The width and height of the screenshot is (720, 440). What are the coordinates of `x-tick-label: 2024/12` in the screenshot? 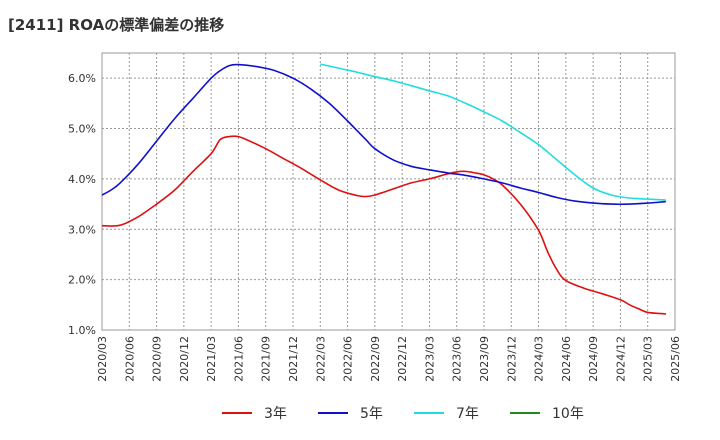 It's located at (620, 359).